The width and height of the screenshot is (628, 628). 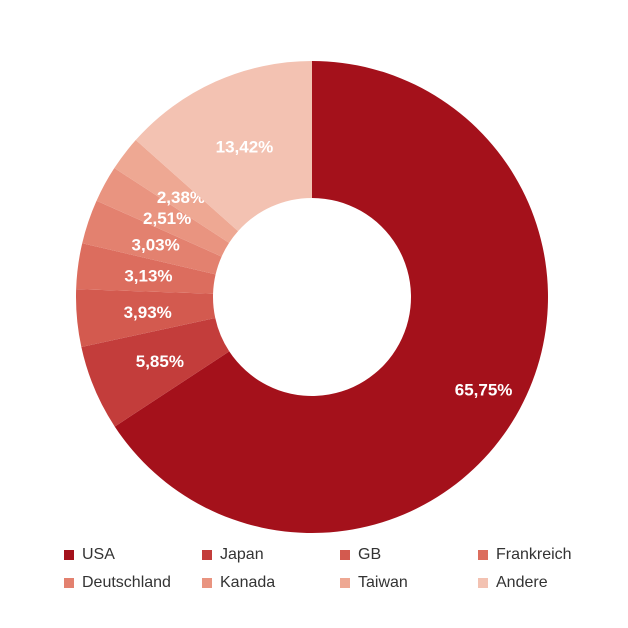 I want to click on legend-label: Japan, so click(x=242, y=554).